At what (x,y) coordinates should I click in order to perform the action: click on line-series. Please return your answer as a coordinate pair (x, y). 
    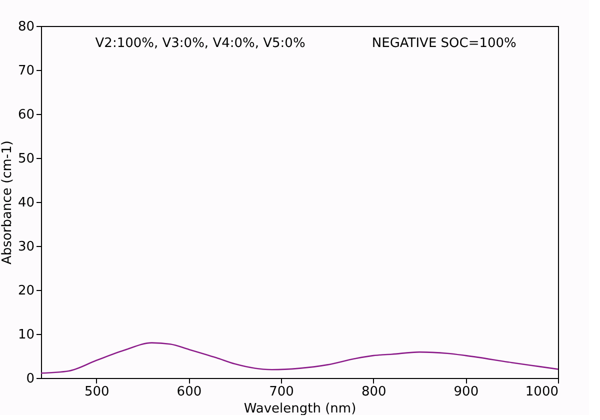
    Looking at the image, I should click on (299, 358).